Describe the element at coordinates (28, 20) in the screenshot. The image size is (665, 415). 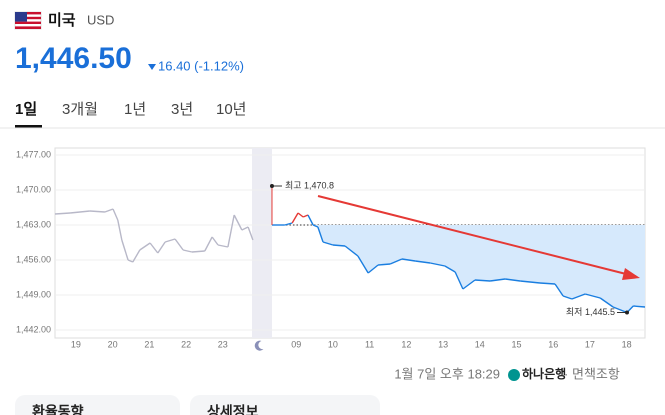
I see `flag` at that location.